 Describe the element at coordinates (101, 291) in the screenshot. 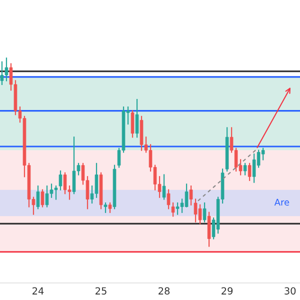

I see `x-tick-label: 25` at that location.